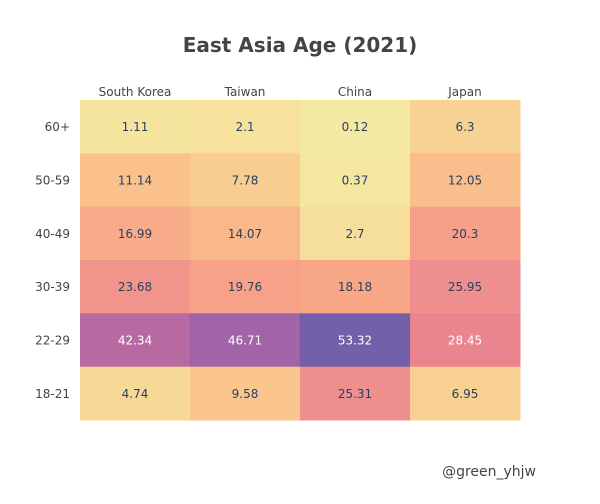 The image size is (600, 504). I want to click on row-label: 22-29, so click(52, 341).